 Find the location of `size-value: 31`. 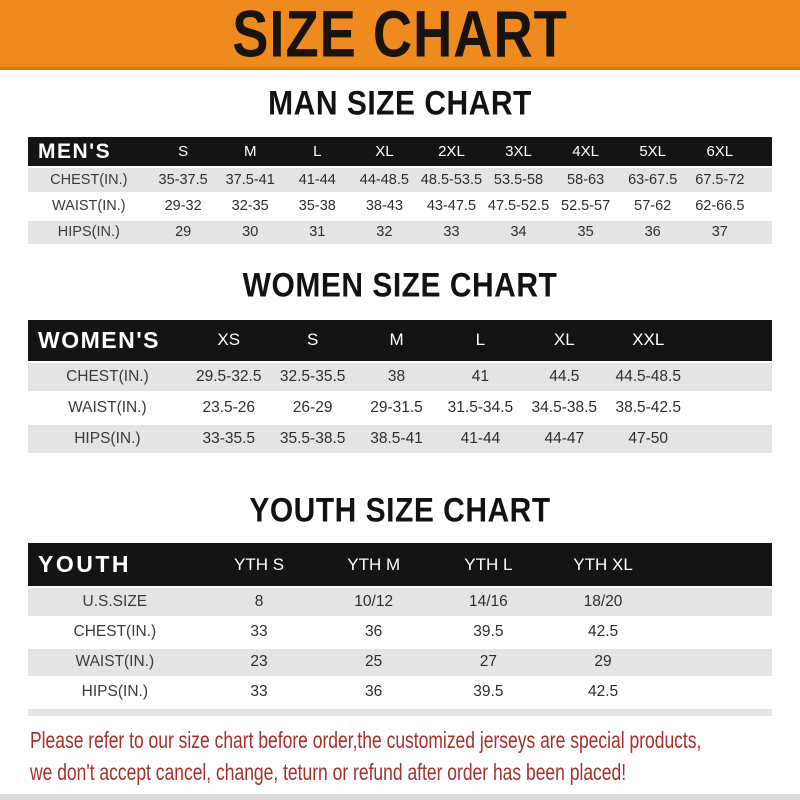

size-value: 31 is located at coordinates (317, 232).